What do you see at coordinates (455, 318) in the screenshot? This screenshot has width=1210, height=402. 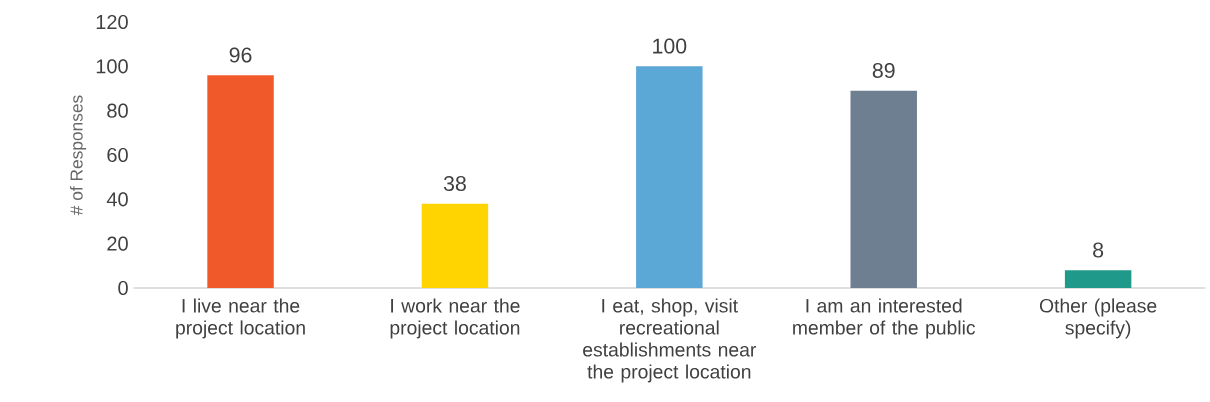 I see `x-tick-label: I work near the project location` at bounding box center [455, 318].